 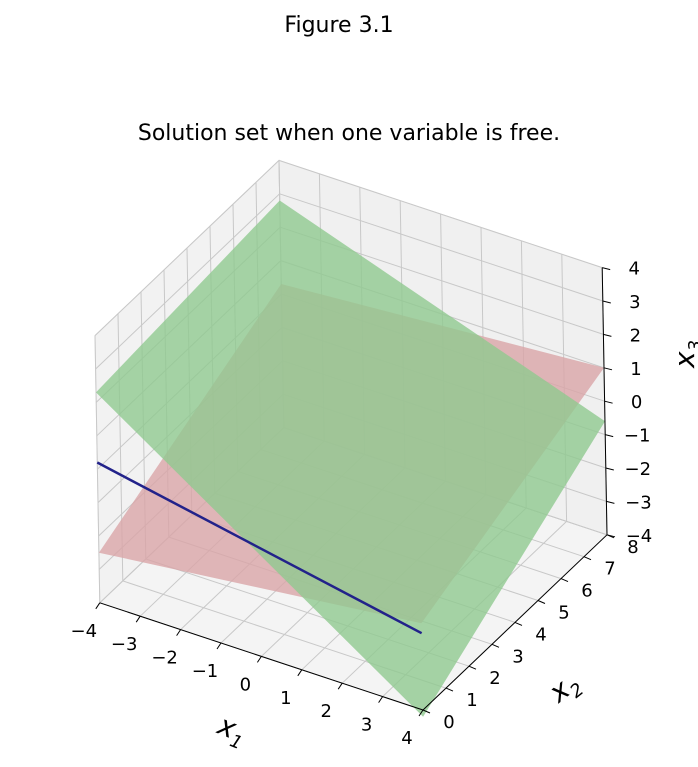 What do you see at coordinates (635, 335) in the screenshot?
I see `x3-tick-label: 2` at bounding box center [635, 335].